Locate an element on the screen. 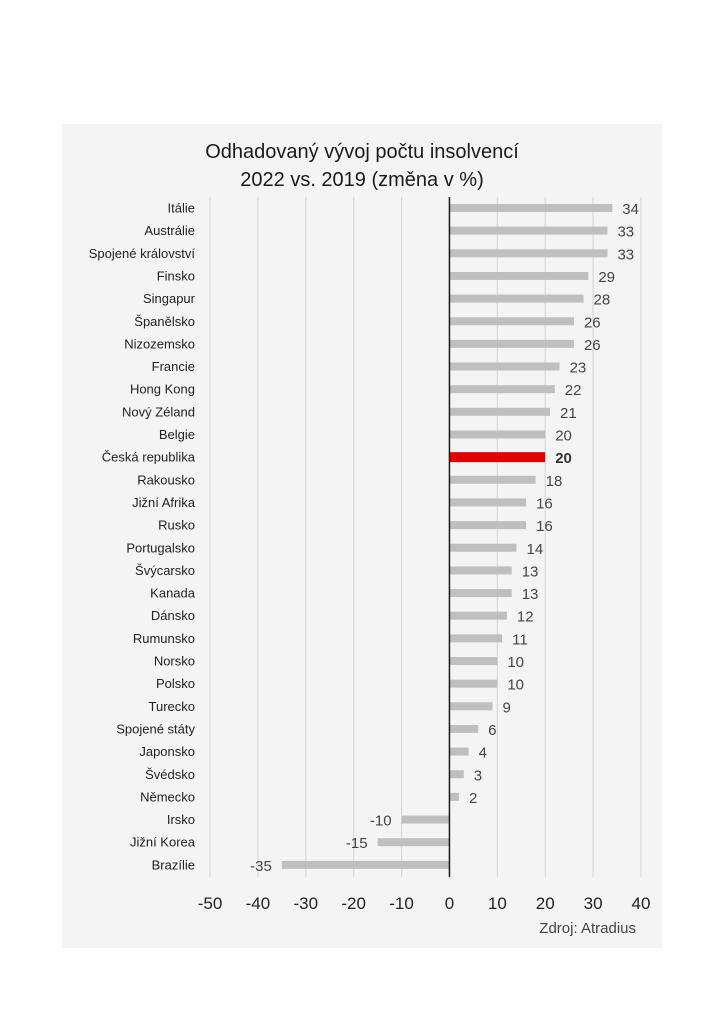 The image size is (724, 1024). category-label: Belgie is located at coordinates (177, 434).